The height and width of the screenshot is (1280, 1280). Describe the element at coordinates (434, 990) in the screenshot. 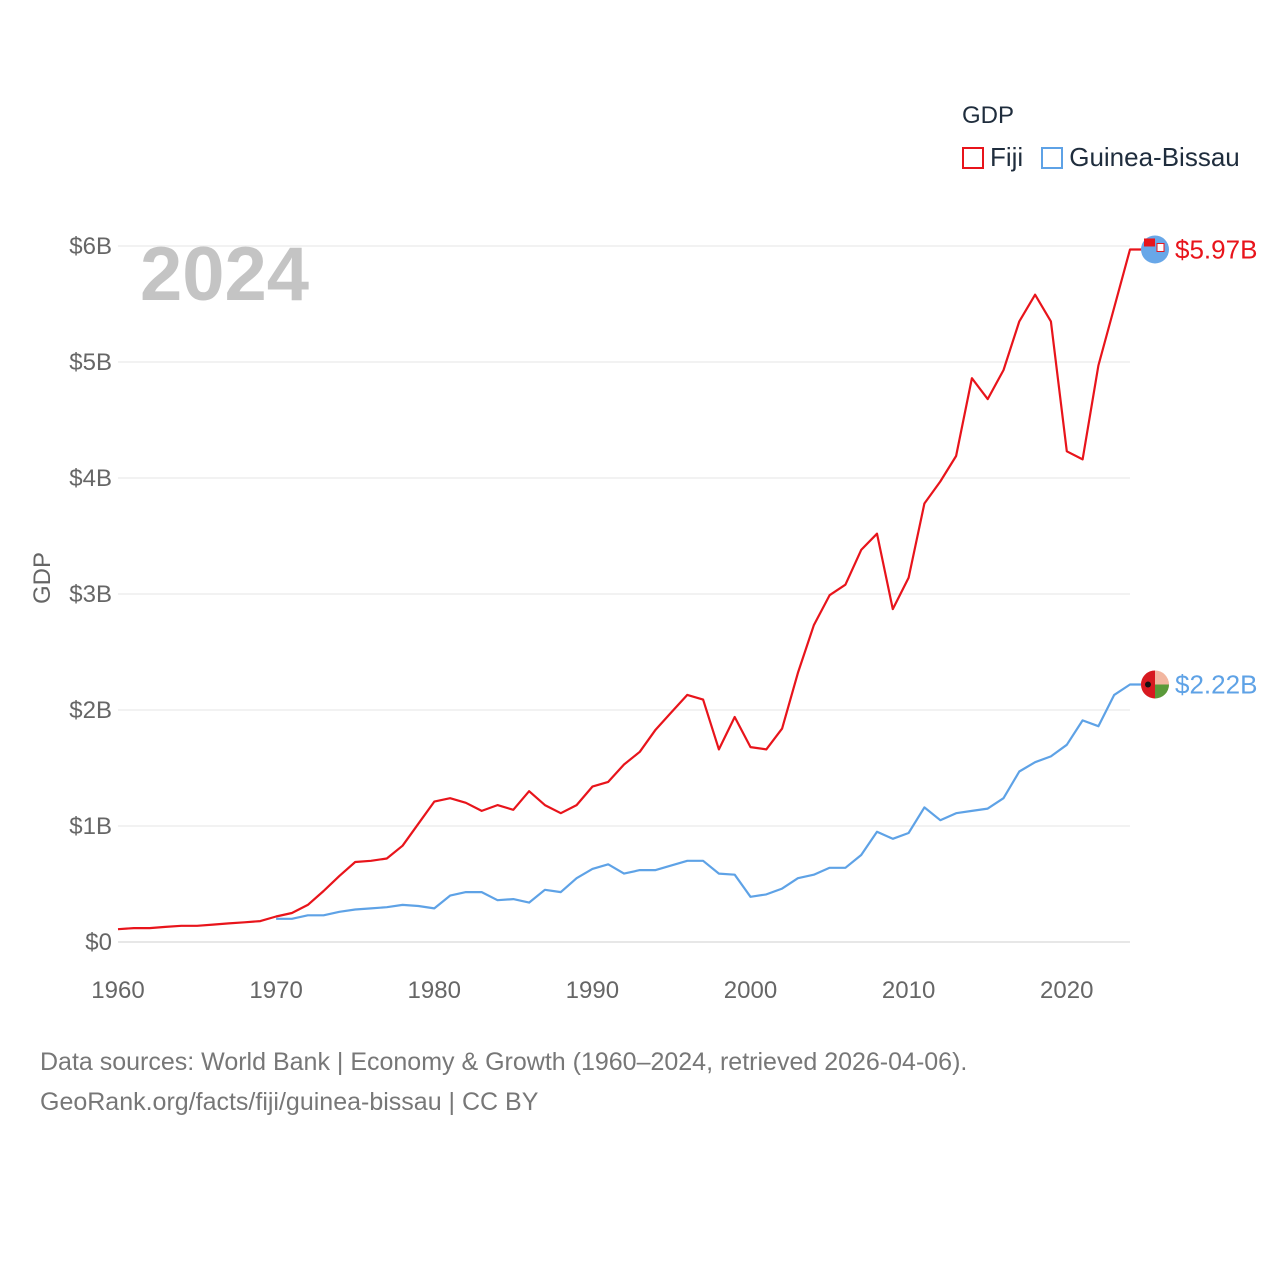

I see `x-tick-label: 1980` at that location.